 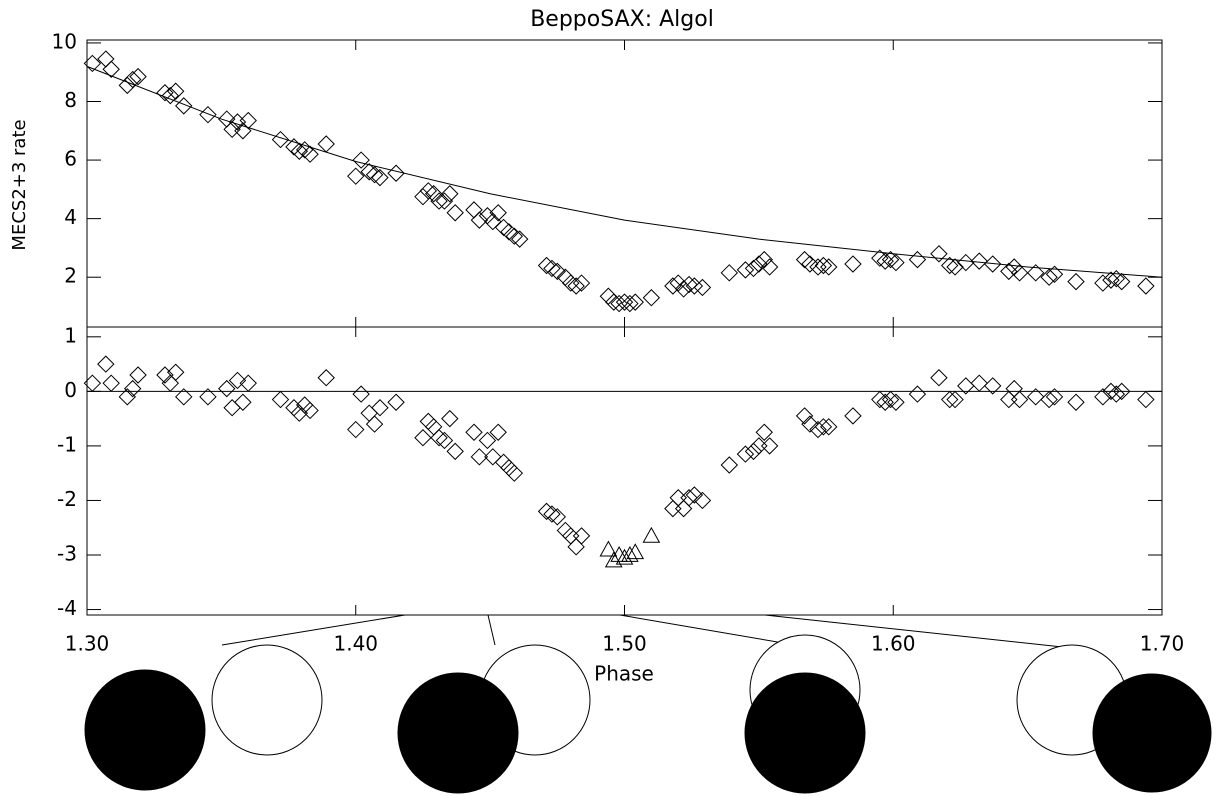 What do you see at coordinates (70, 100) in the screenshot?
I see `y-tick-label: 8` at bounding box center [70, 100].